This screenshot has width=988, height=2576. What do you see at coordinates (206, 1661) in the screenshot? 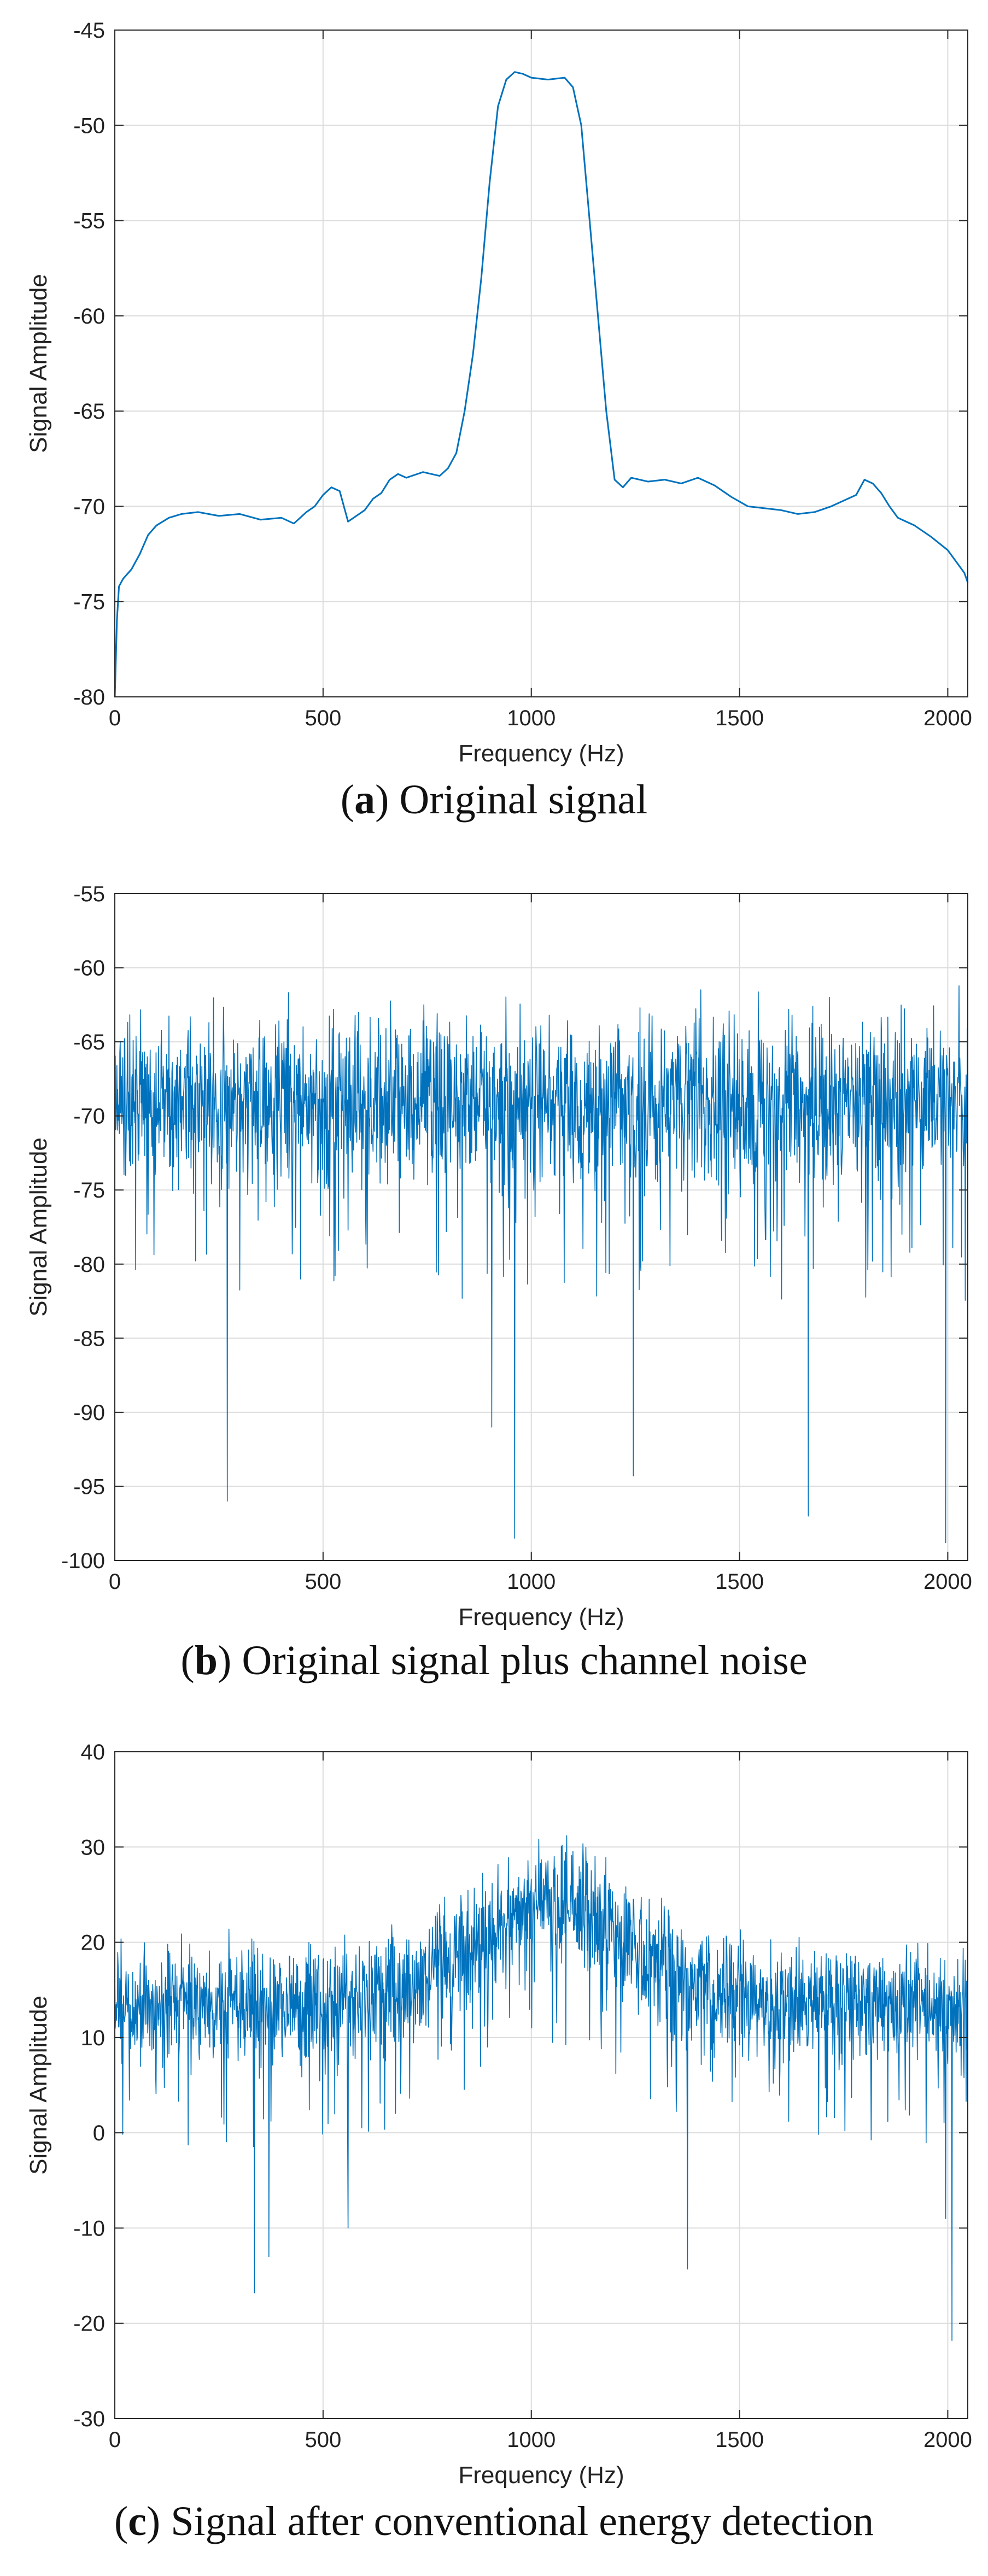
I see `caption-letter: b` at bounding box center [206, 1661].